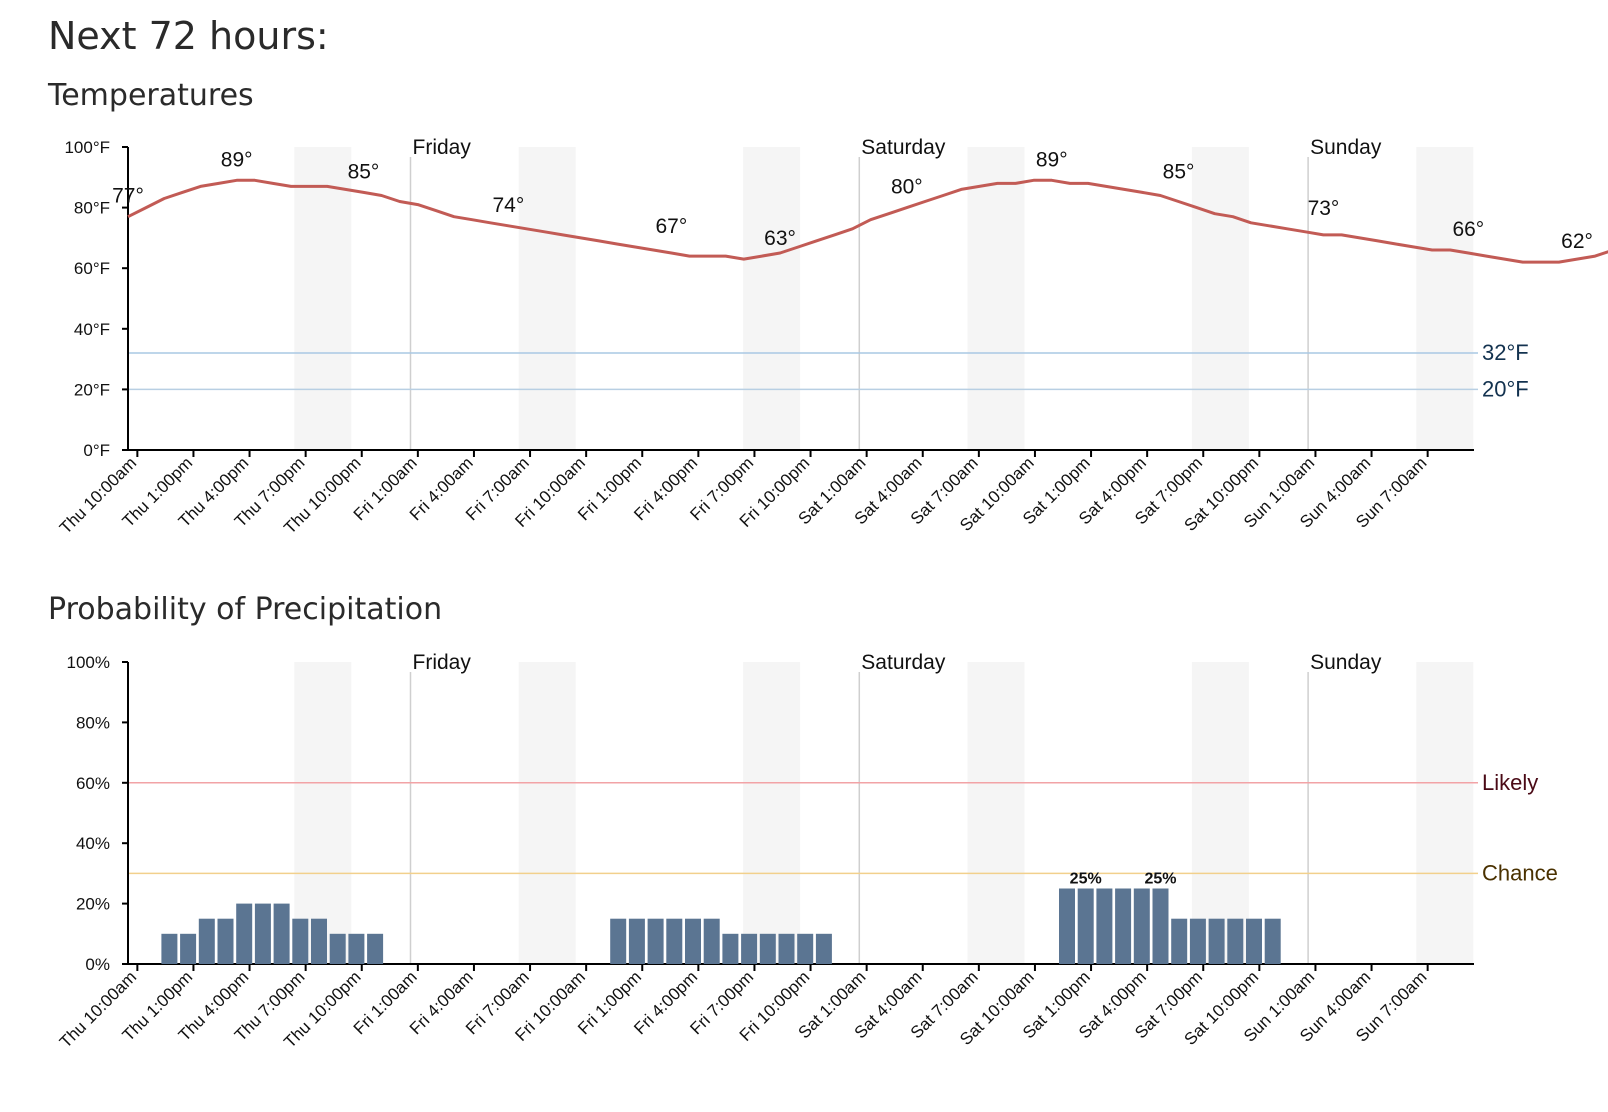 The width and height of the screenshot is (1608, 1112). What do you see at coordinates (92, 268) in the screenshot?
I see `temp-y-tick-label: 60°F` at bounding box center [92, 268].